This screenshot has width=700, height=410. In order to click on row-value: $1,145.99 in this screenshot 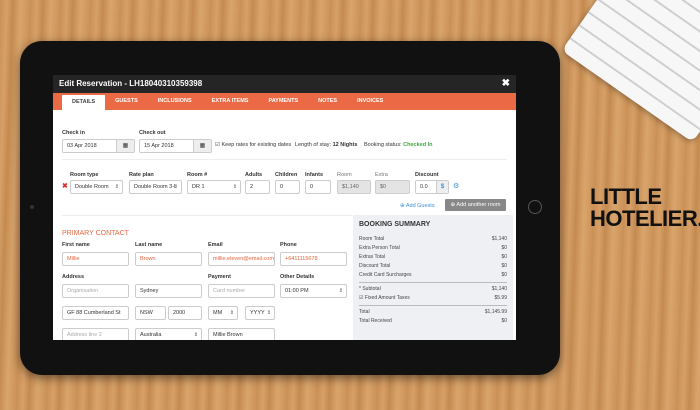, I will do `click(495, 312)`.